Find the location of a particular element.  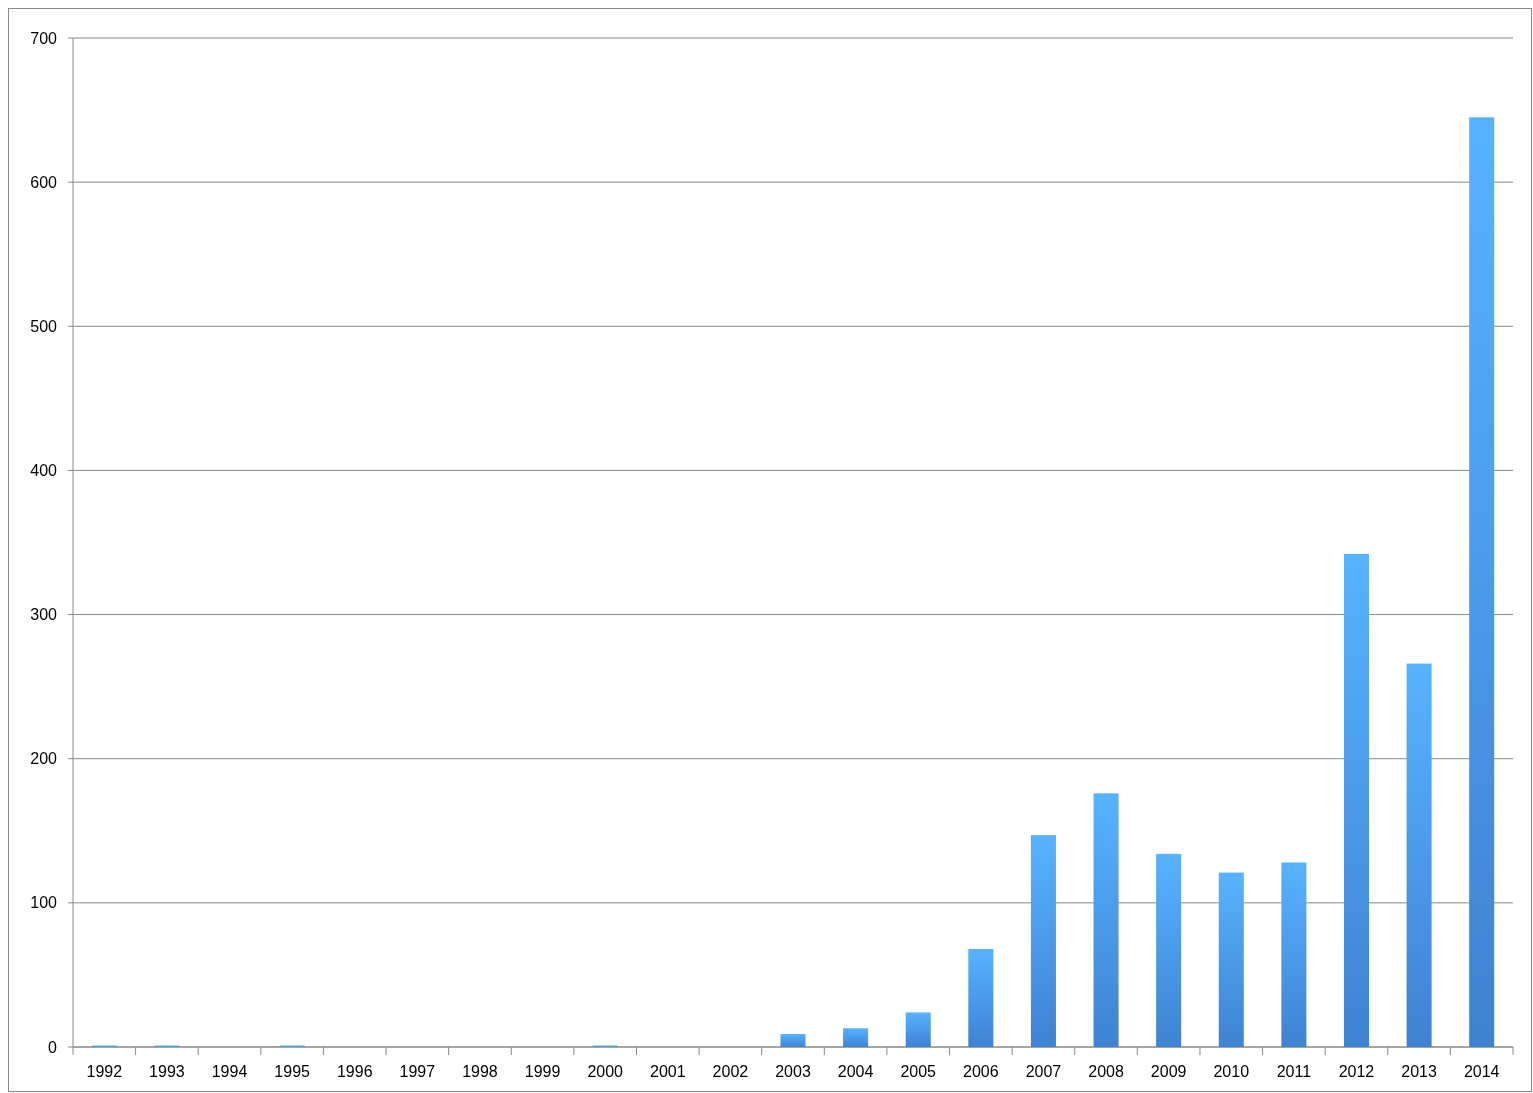

x-tick-label: 1994 is located at coordinates (229, 1071).